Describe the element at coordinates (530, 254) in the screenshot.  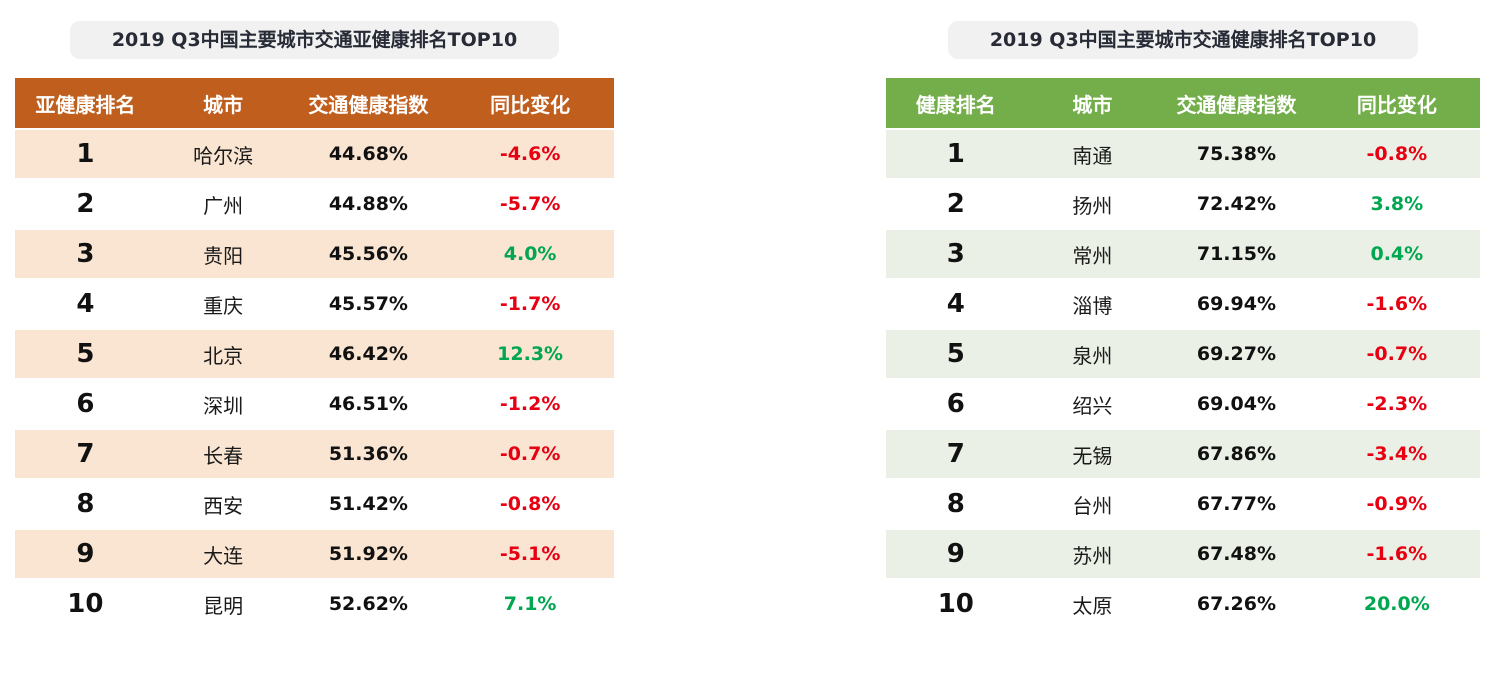
I see `change-cell: 4.0%` at that location.